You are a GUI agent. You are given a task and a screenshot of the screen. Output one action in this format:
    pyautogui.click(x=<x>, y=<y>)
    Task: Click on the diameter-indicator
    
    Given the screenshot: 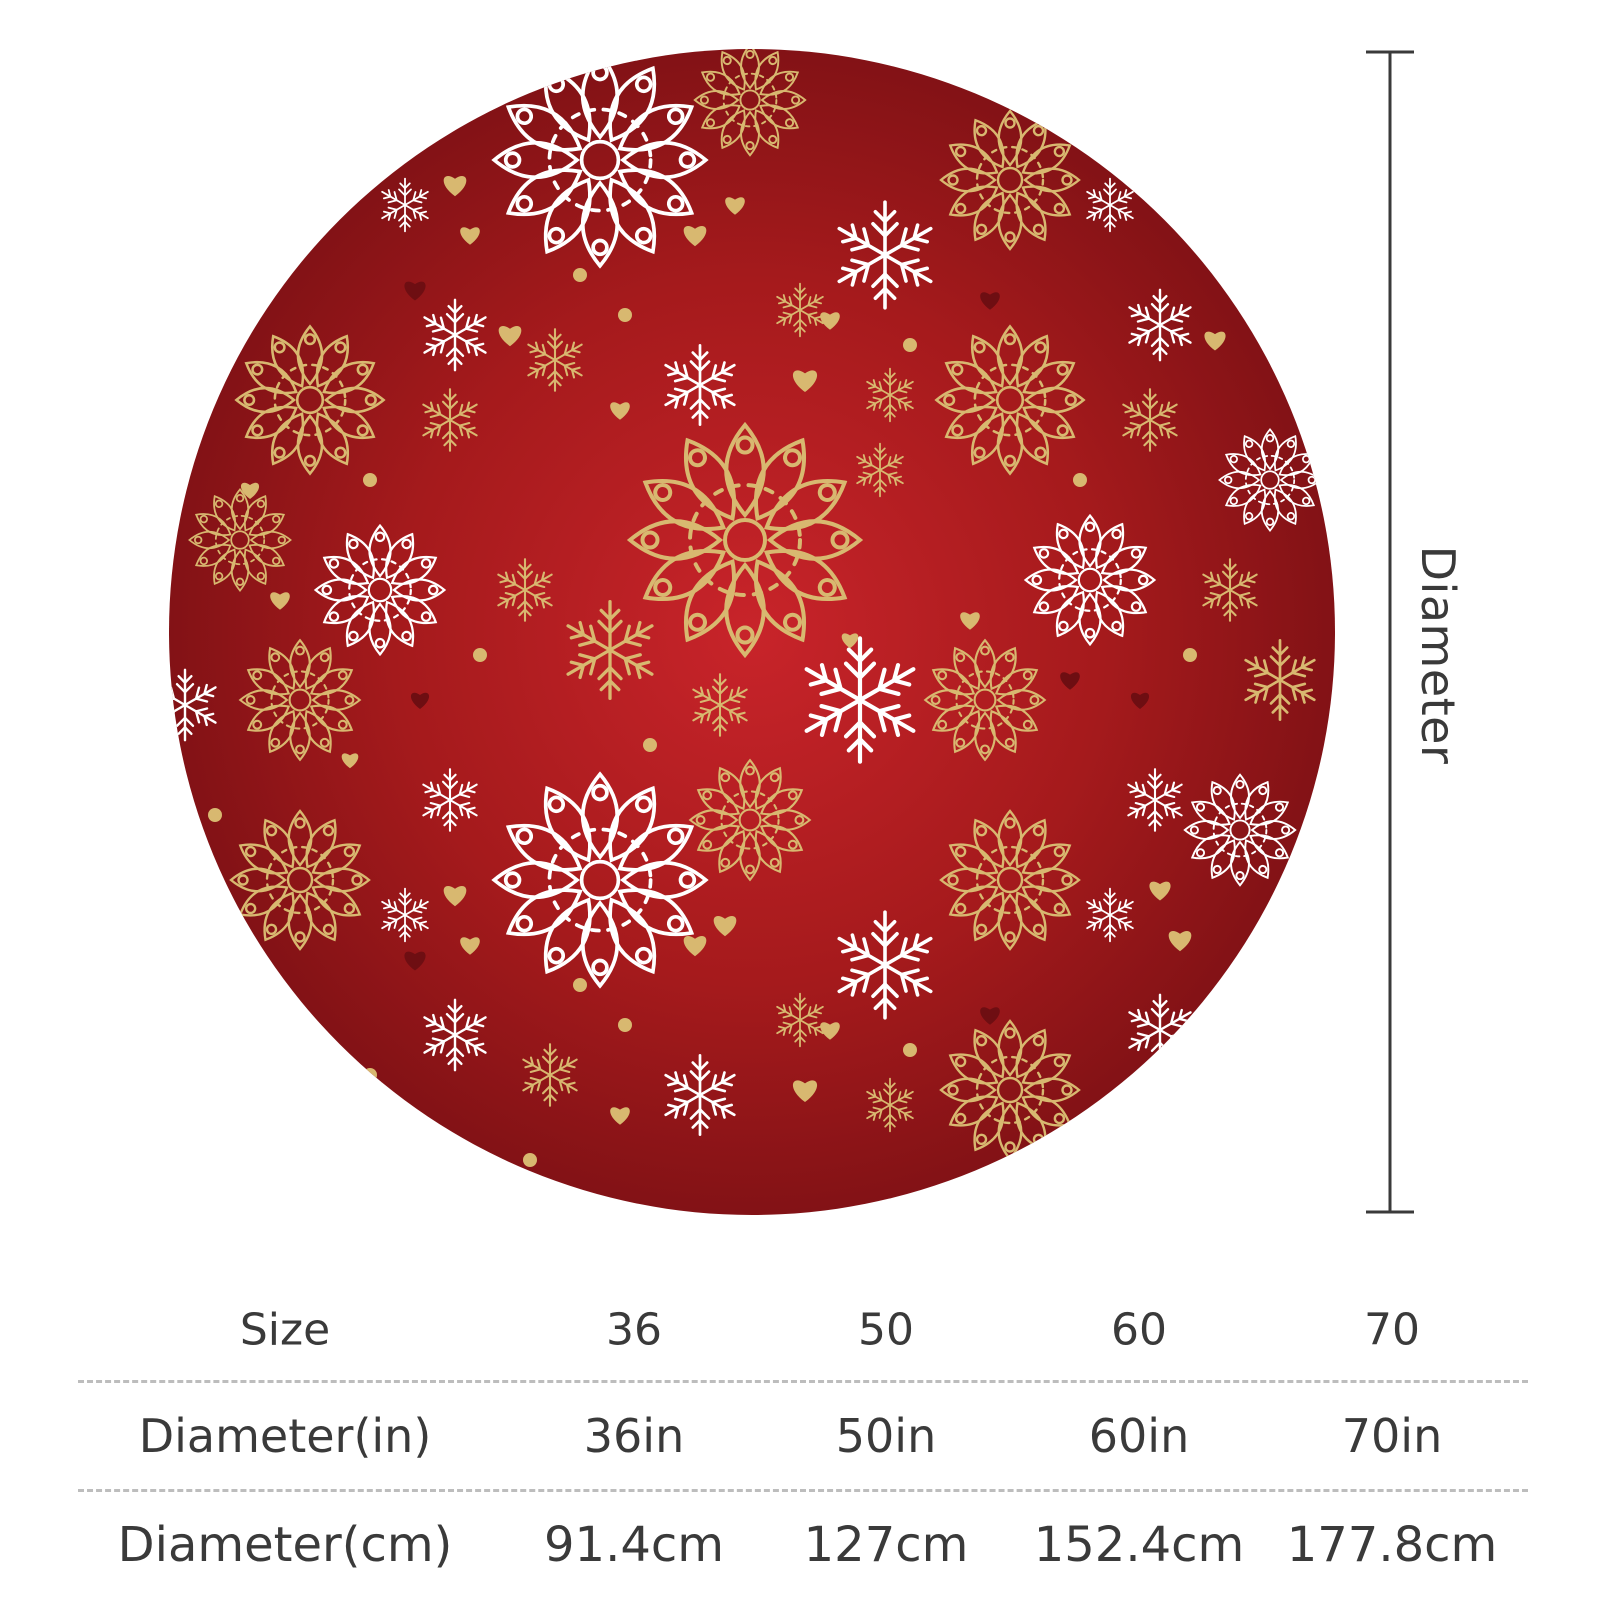 What is the action you would take?
    pyautogui.click(x=1390, y=632)
    